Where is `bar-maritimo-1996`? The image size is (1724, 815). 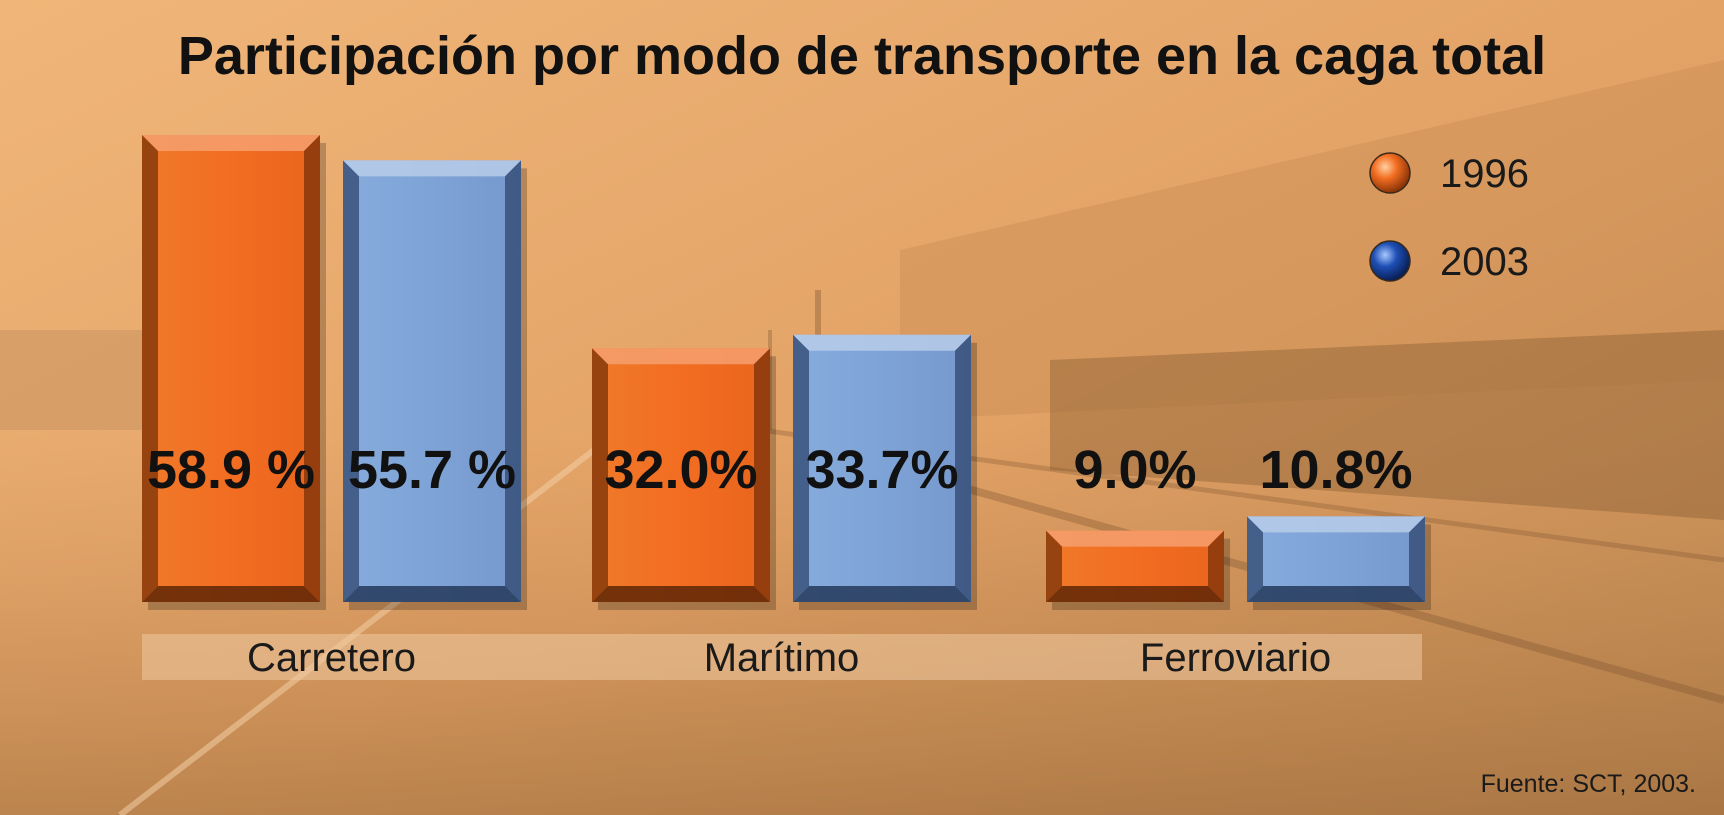
bar-maritimo-1996 is located at coordinates (684, 479).